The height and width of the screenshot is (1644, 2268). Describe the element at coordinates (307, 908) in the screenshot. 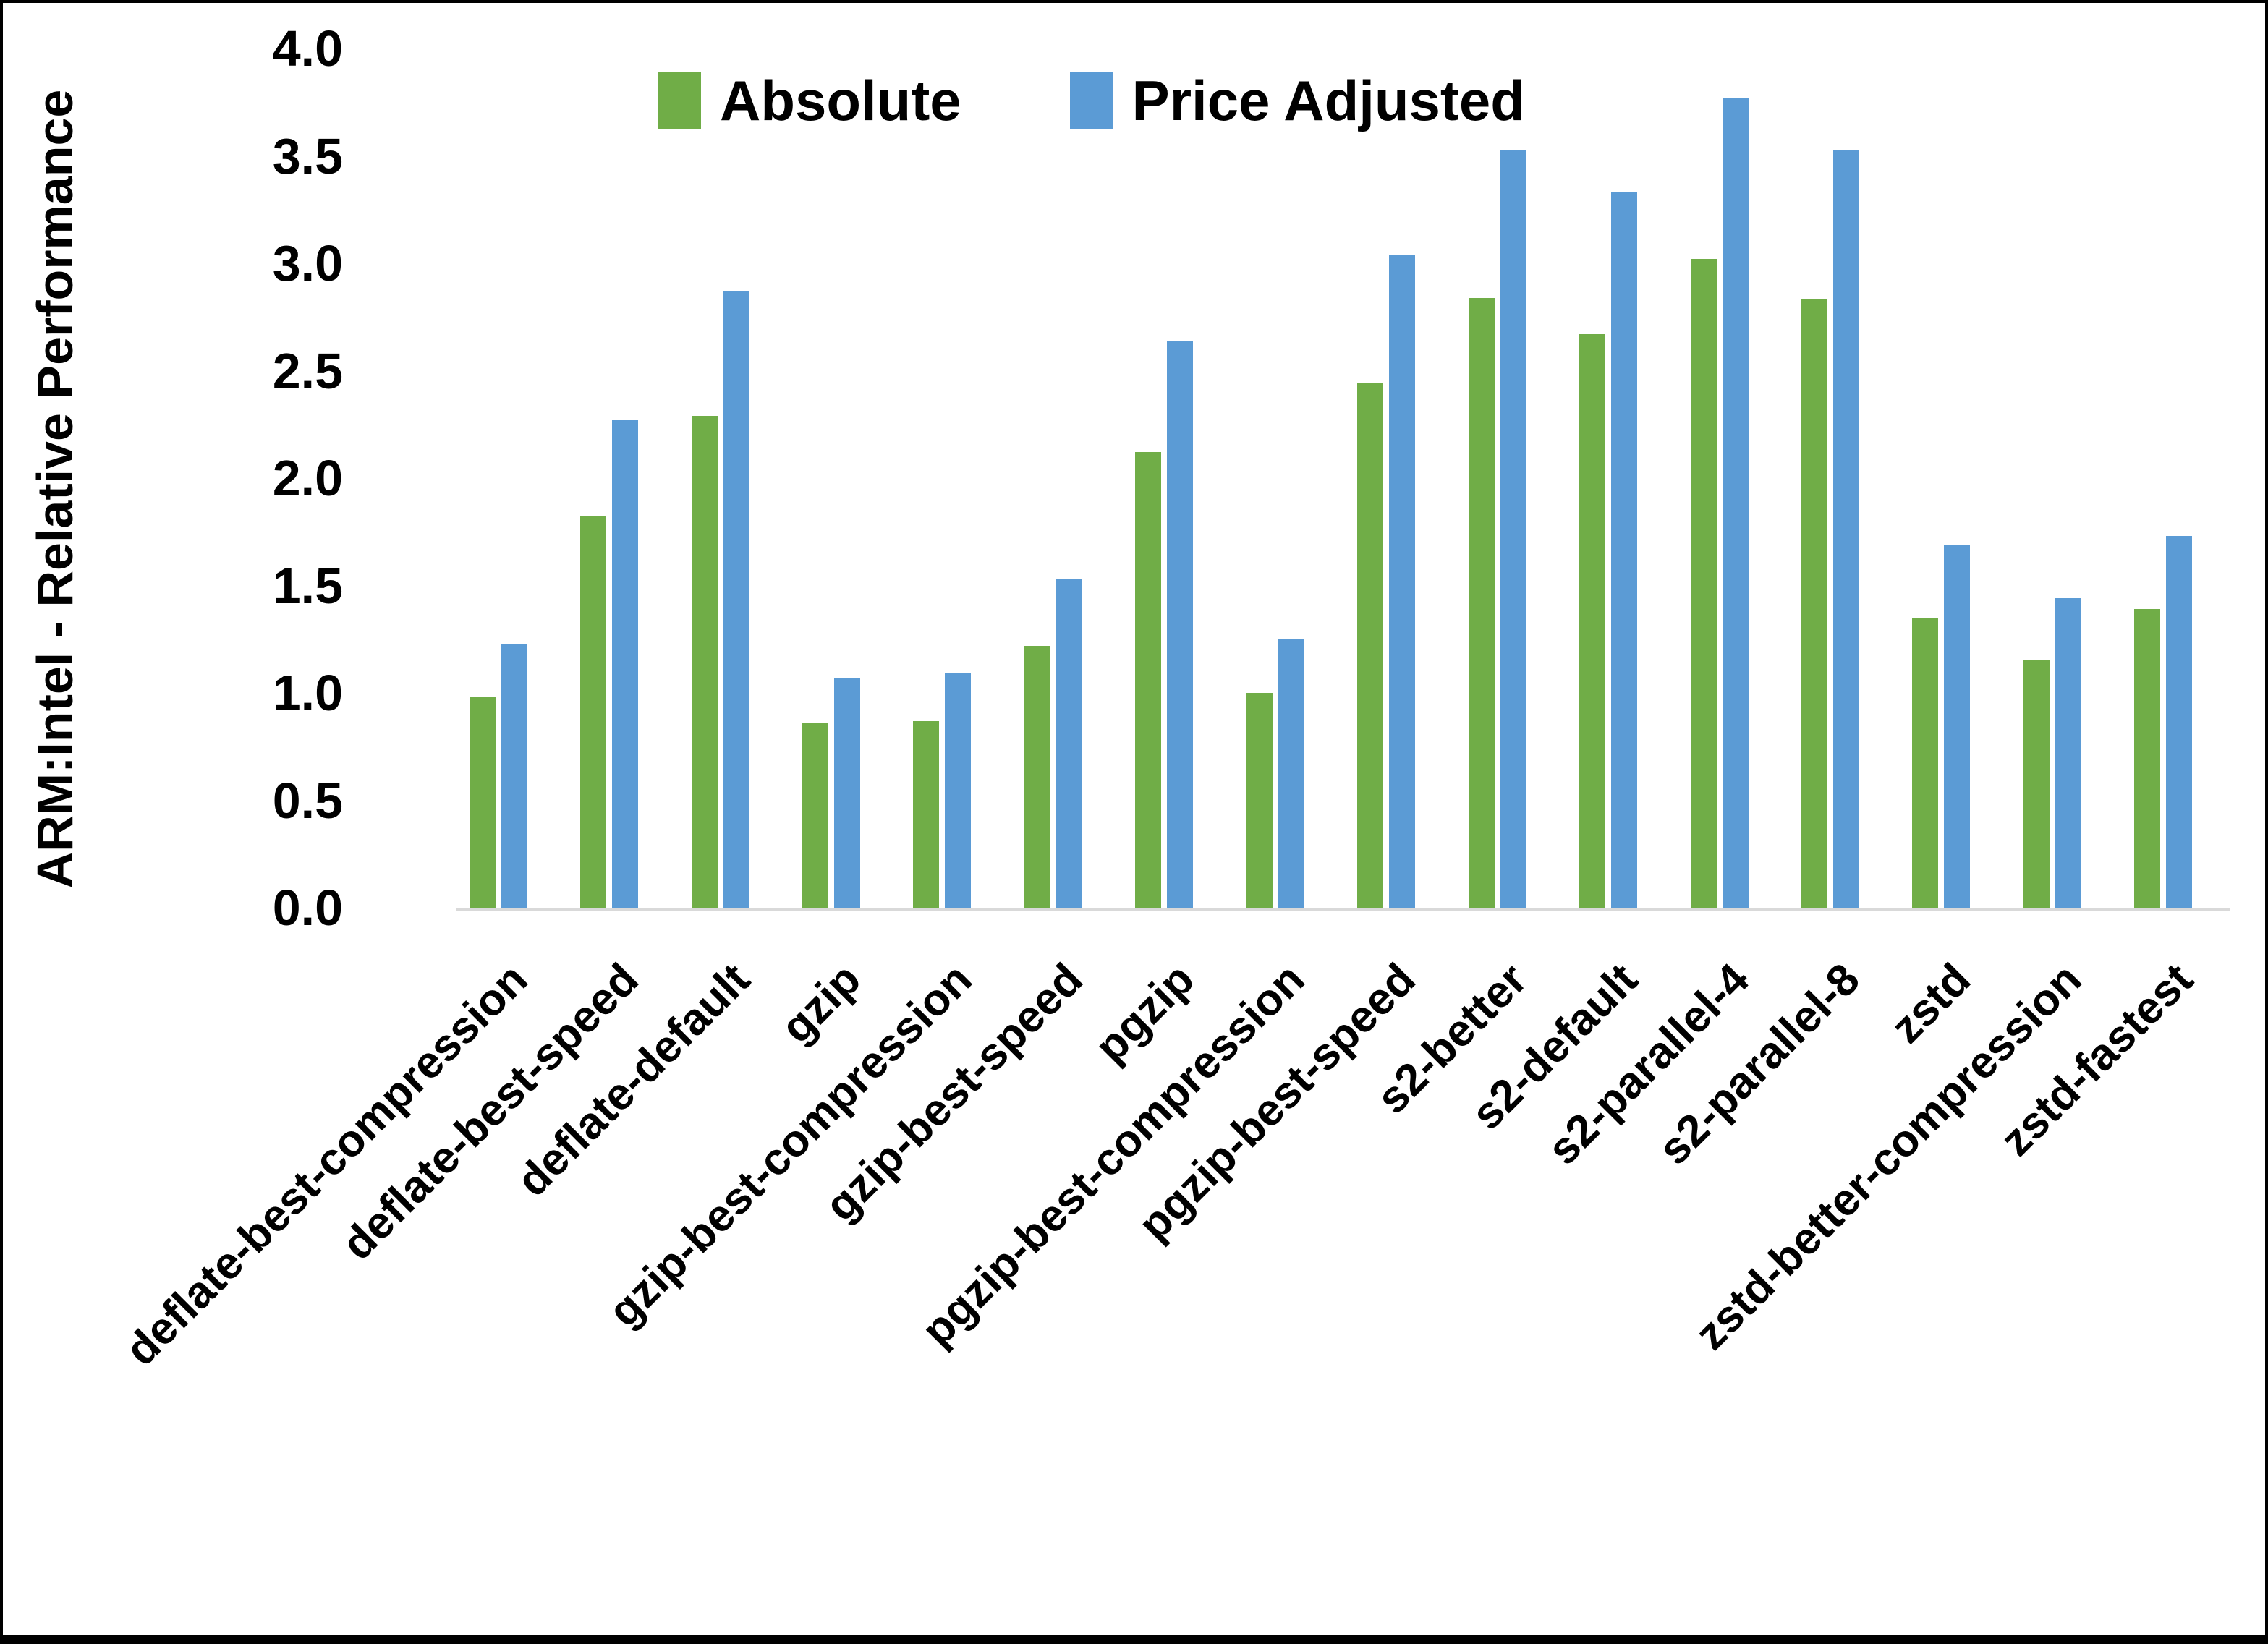

I see `y-tick-label: 0.0` at that location.